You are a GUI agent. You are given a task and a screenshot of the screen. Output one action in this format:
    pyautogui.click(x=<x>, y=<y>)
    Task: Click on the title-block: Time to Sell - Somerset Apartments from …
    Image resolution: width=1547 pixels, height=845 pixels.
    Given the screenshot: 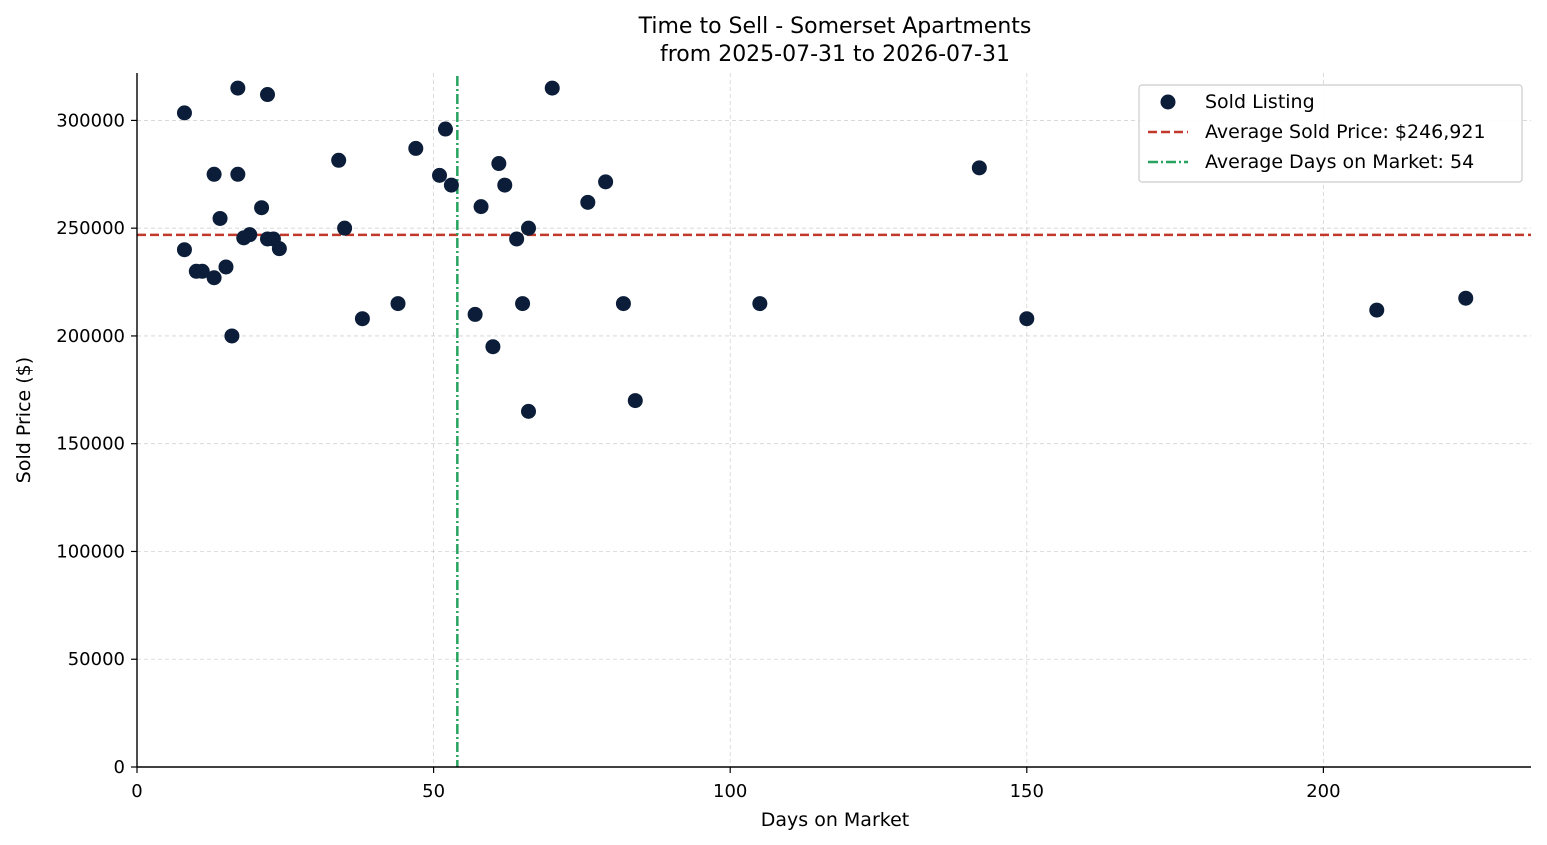 What is the action you would take?
    pyautogui.click(x=835, y=40)
    